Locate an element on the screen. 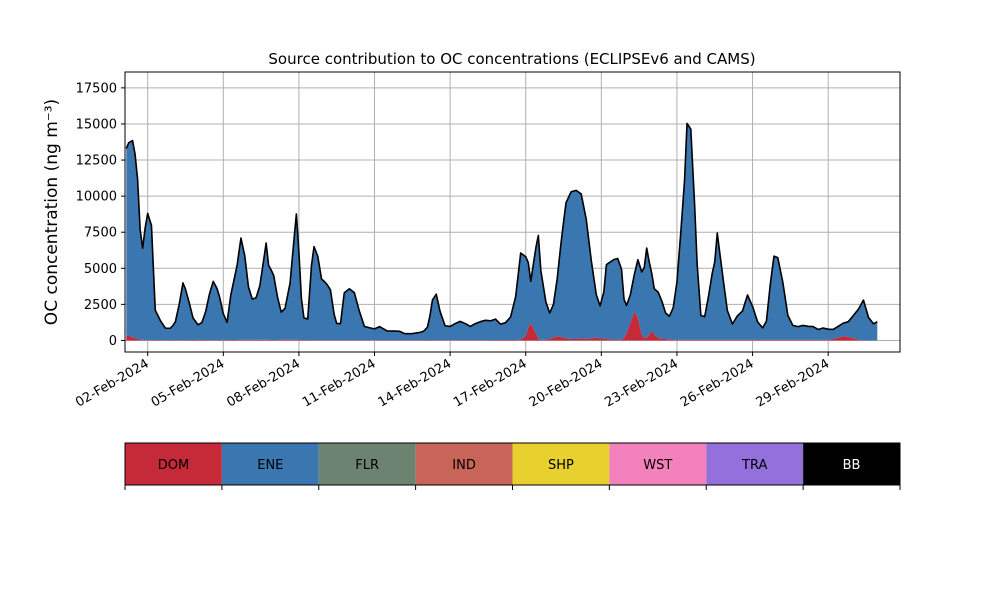  x-tick-label: 17-Feb-2024 is located at coordinates (490, 383).